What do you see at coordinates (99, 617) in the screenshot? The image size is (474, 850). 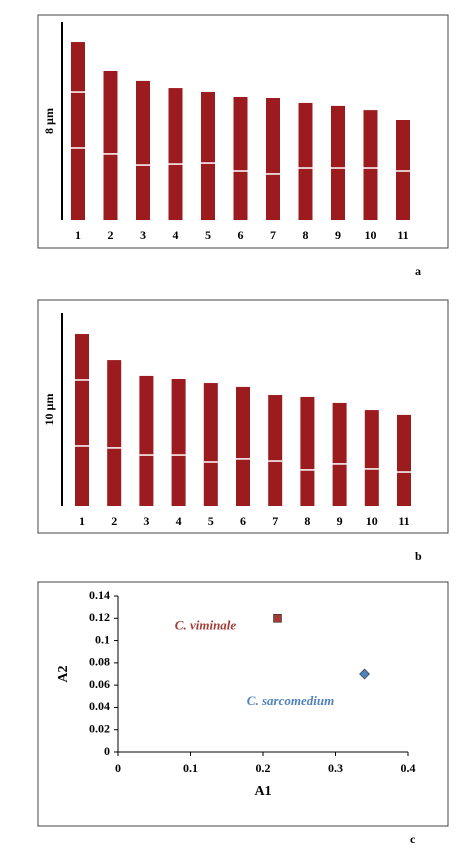 I see `y-tick-label: 0.12` at bounding box center [99, 617].